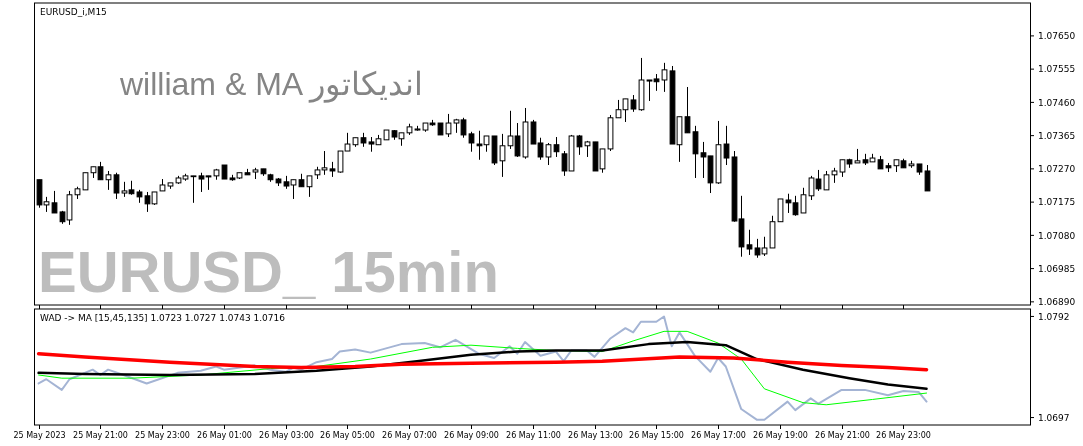  What do you see at coordinates (1057, 302) in the screenshot?
I see `y-tick-label: 1.06890` at bounding box center [1057, 302].